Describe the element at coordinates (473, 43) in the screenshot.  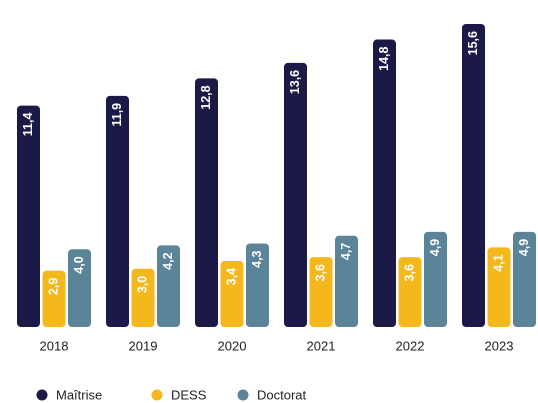
I see `value-label: 15,6` at that location.